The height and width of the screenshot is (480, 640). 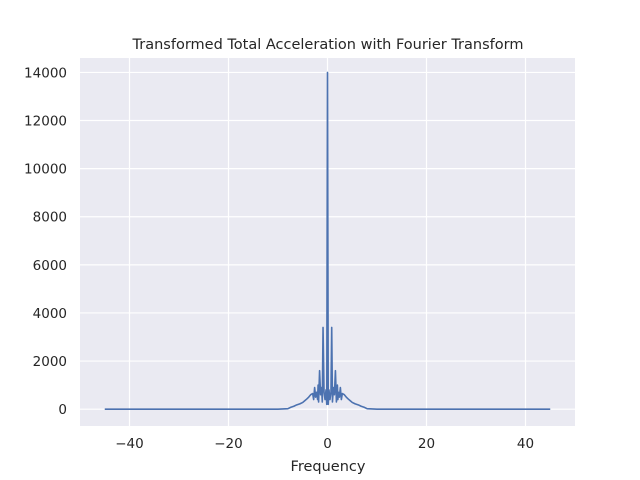 What do you see at coordinates (50, 218) in the screenshot?
I see `y-tick-label: 8000` at bounding box center [50, 218].